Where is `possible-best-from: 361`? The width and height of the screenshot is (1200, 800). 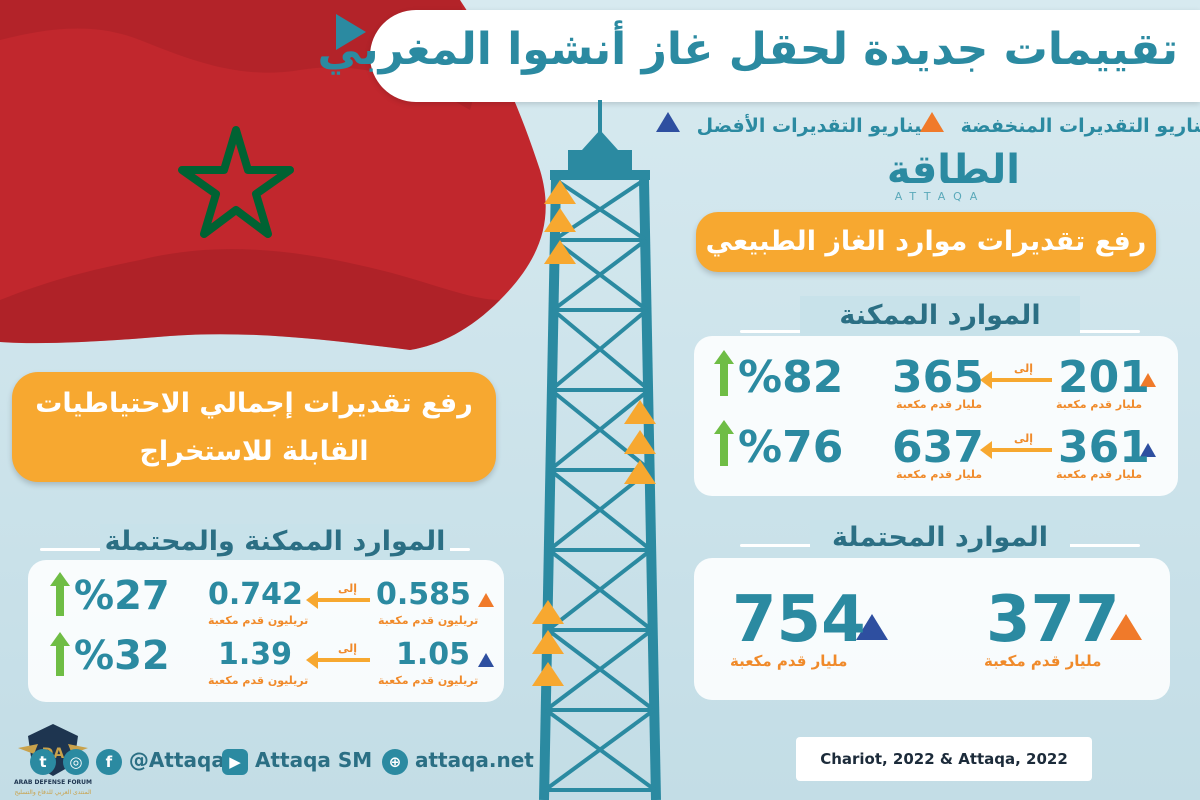 possible-best-from: 361 is located at coordinates (1104, 447).